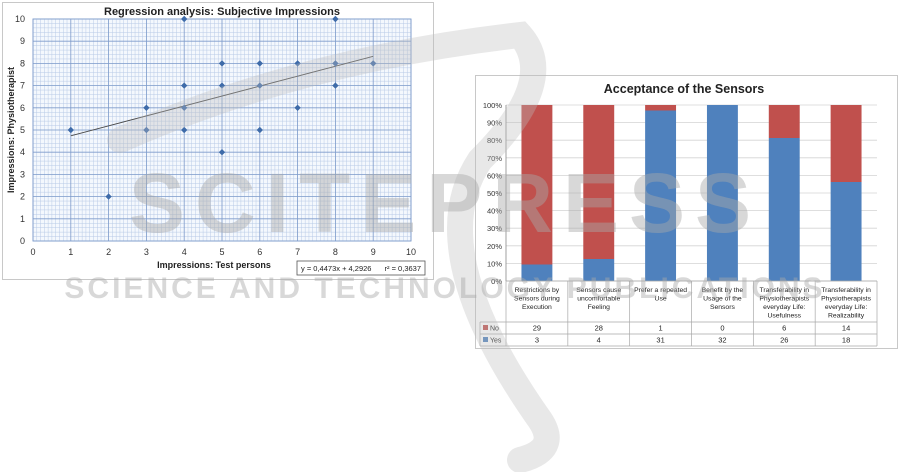  Describe the element at coordinates (598, 299) in the screenshot. I see `category-label: uncomfortable` at that location.